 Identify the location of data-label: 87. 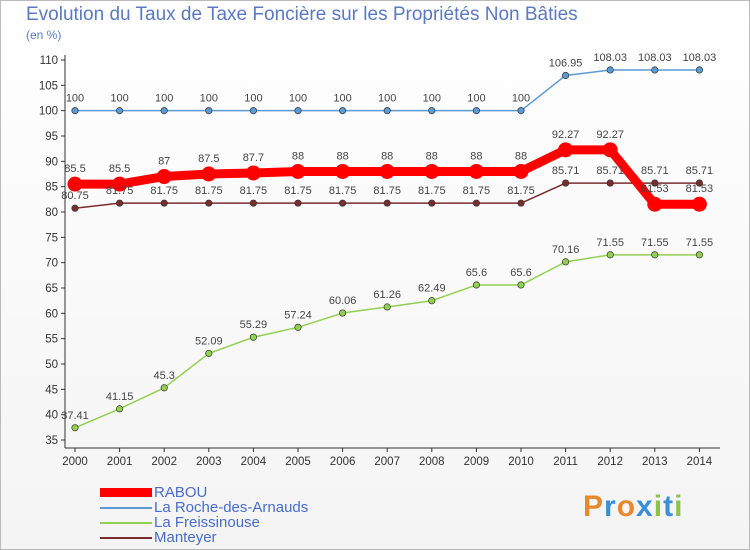
(164, 162).